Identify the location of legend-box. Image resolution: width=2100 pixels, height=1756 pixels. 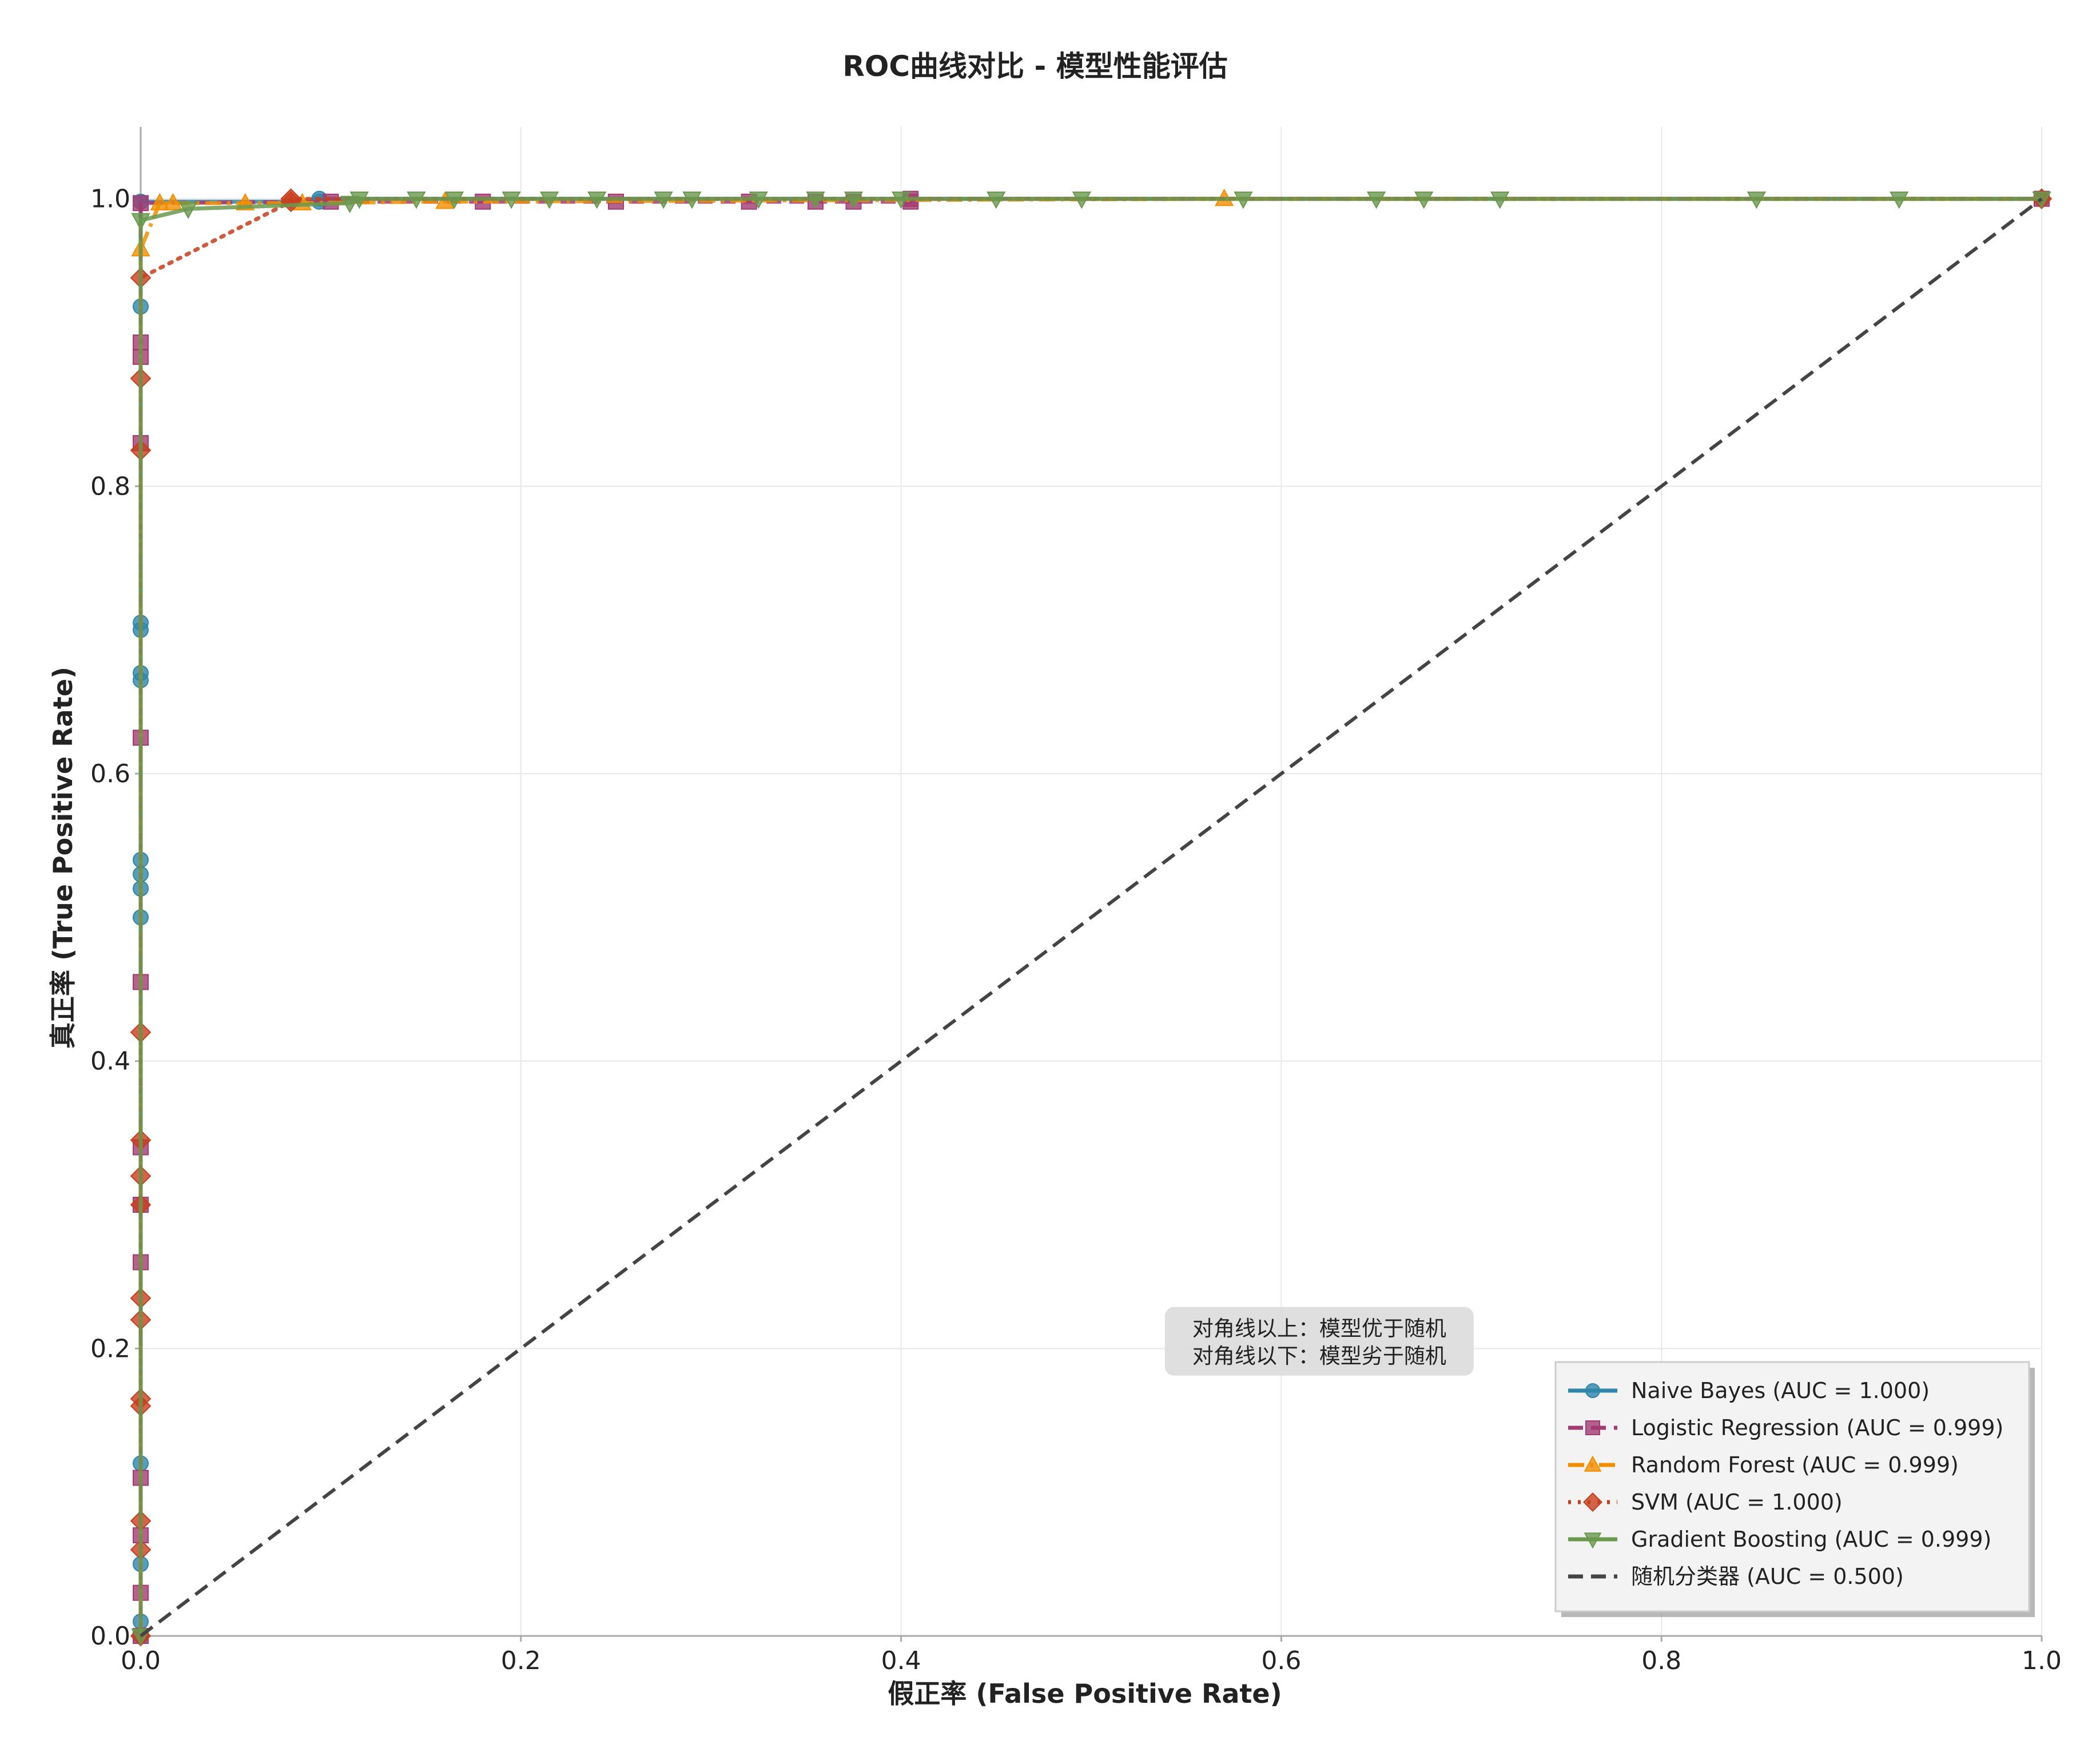
(1792, 1486).